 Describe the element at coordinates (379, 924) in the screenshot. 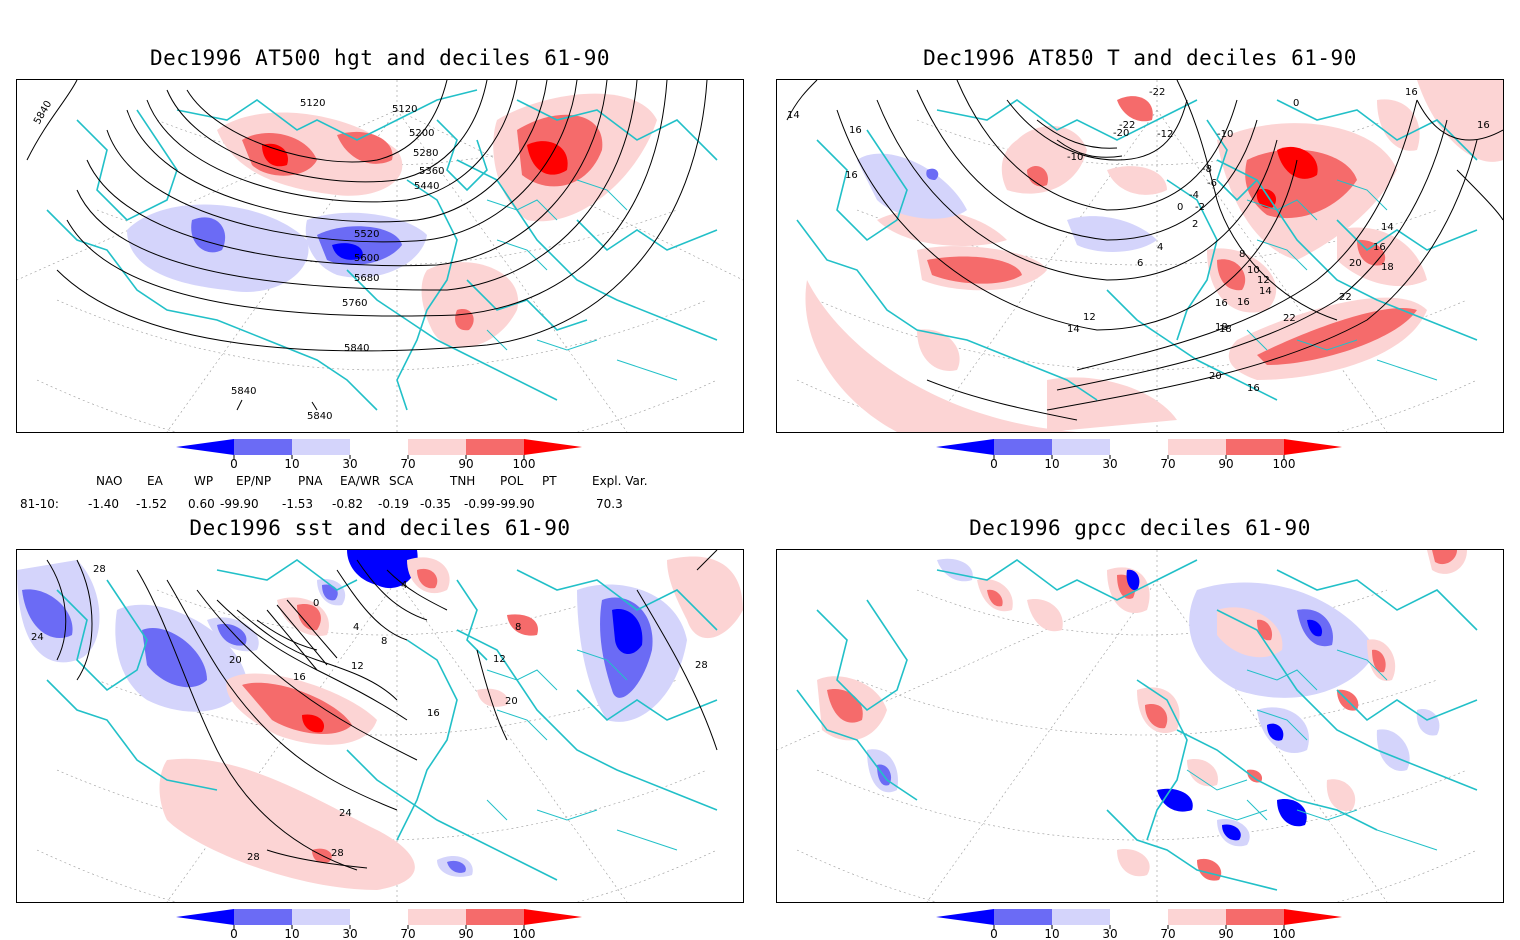

I see `colorbar-bottom-left: 0 10 30 70 90 100` at that location.